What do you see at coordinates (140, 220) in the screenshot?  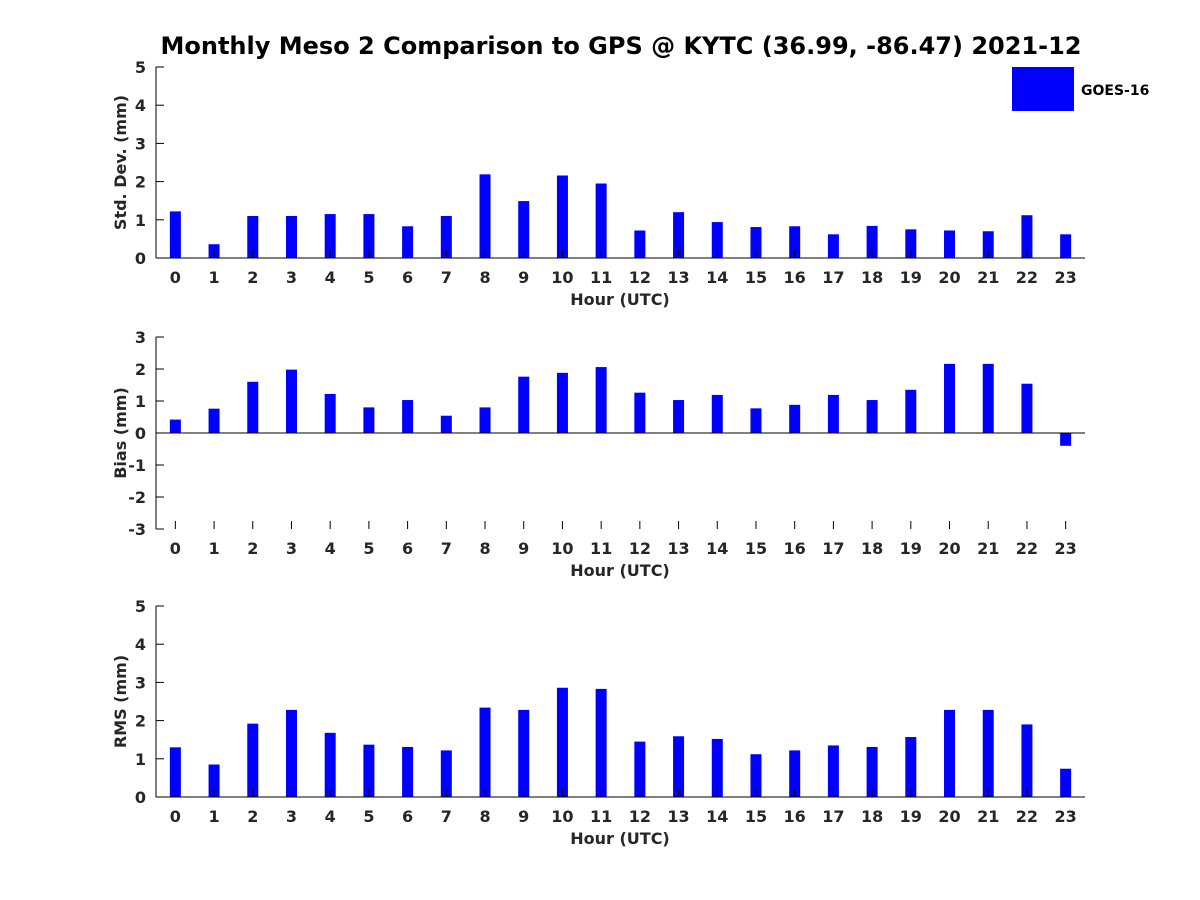 I see `y-tick-label: 1` at bounding box center [140, 220].